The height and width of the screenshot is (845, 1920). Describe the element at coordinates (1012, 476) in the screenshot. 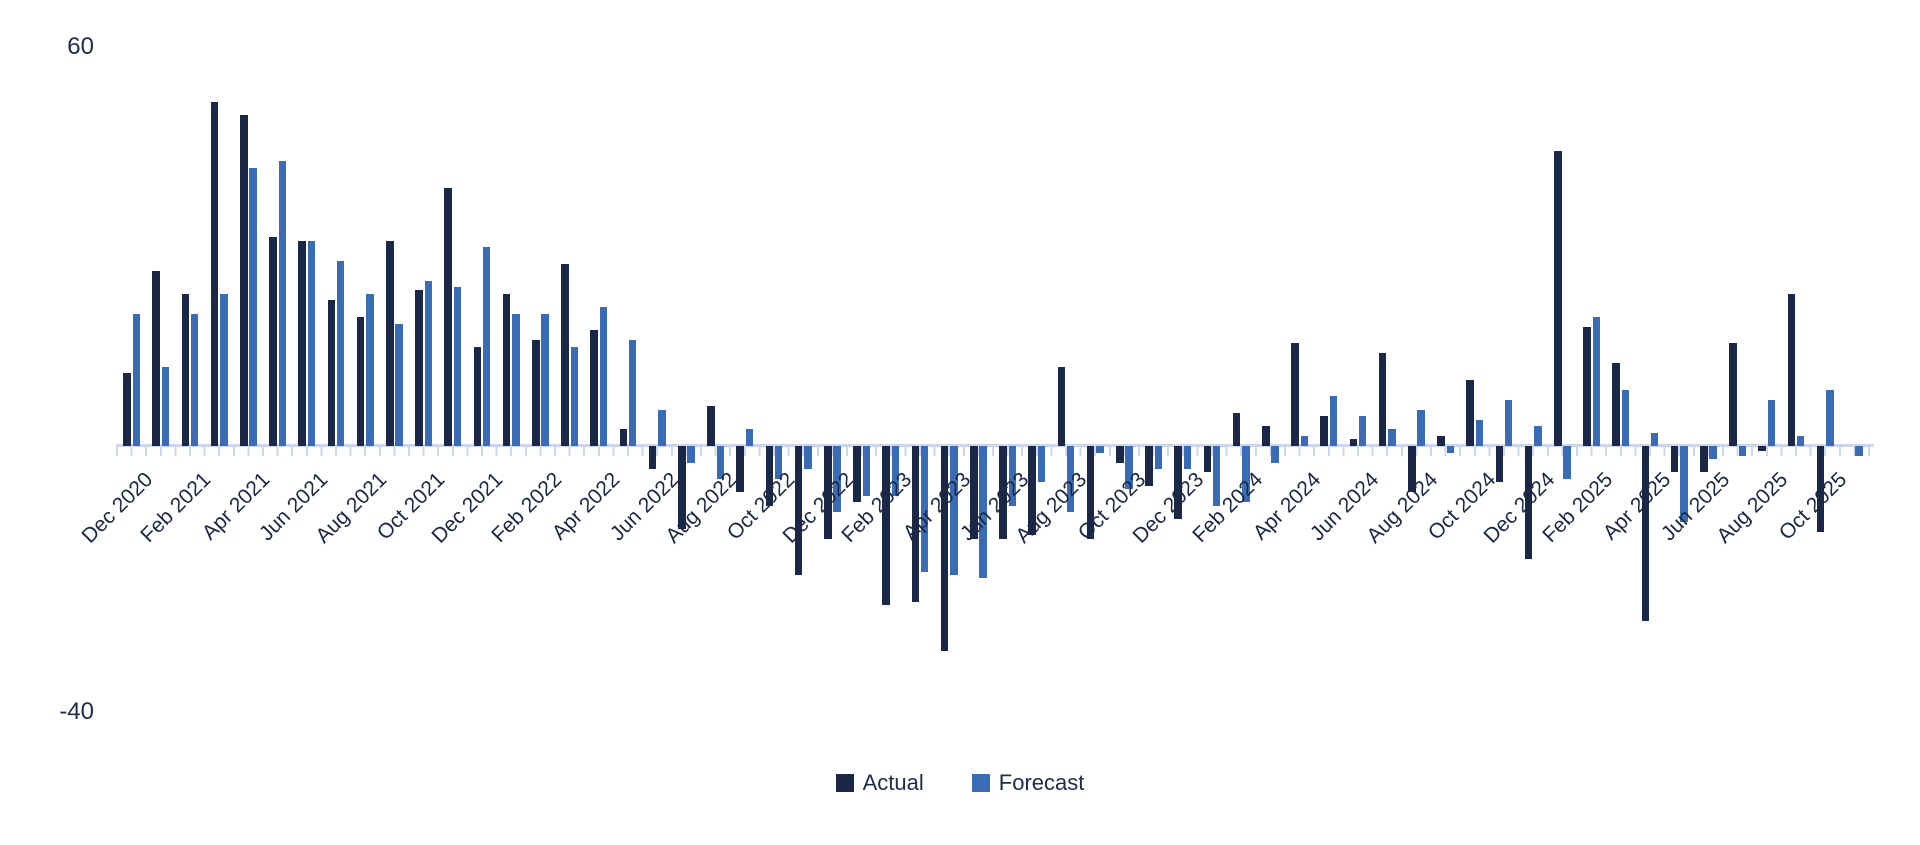

I see `bar-forecast-jun-2023` at that location.